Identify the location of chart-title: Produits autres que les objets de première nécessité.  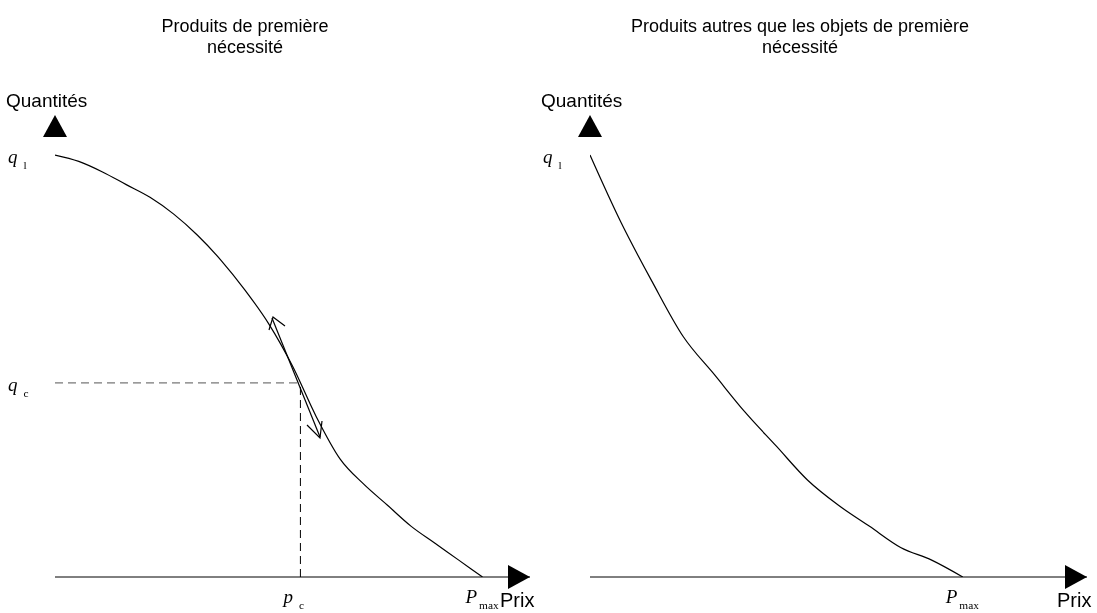
(800, 37).